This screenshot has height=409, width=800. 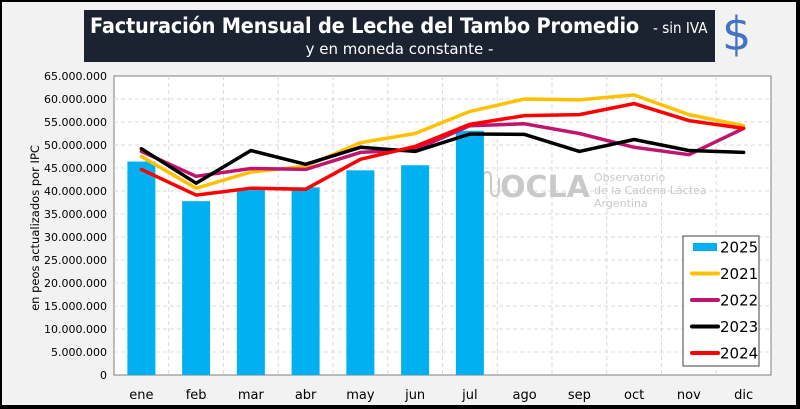 What do you see at coordinates (196, 395) in the screenshot?
I see `x-tick-label: feb` at bounding box center [196, 395].